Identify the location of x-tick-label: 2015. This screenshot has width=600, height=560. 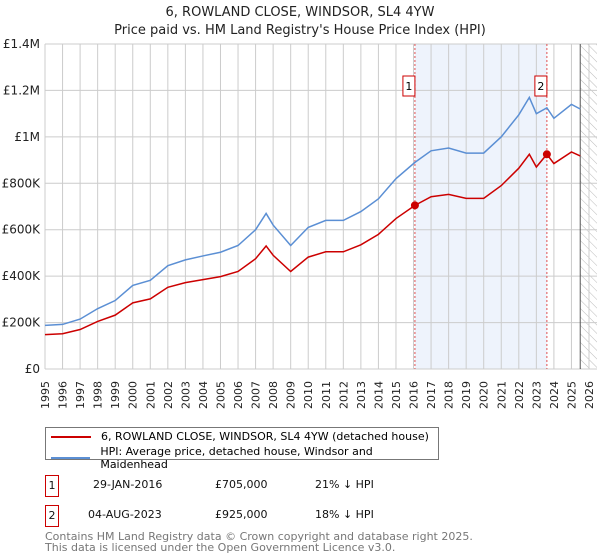
(396, 395).